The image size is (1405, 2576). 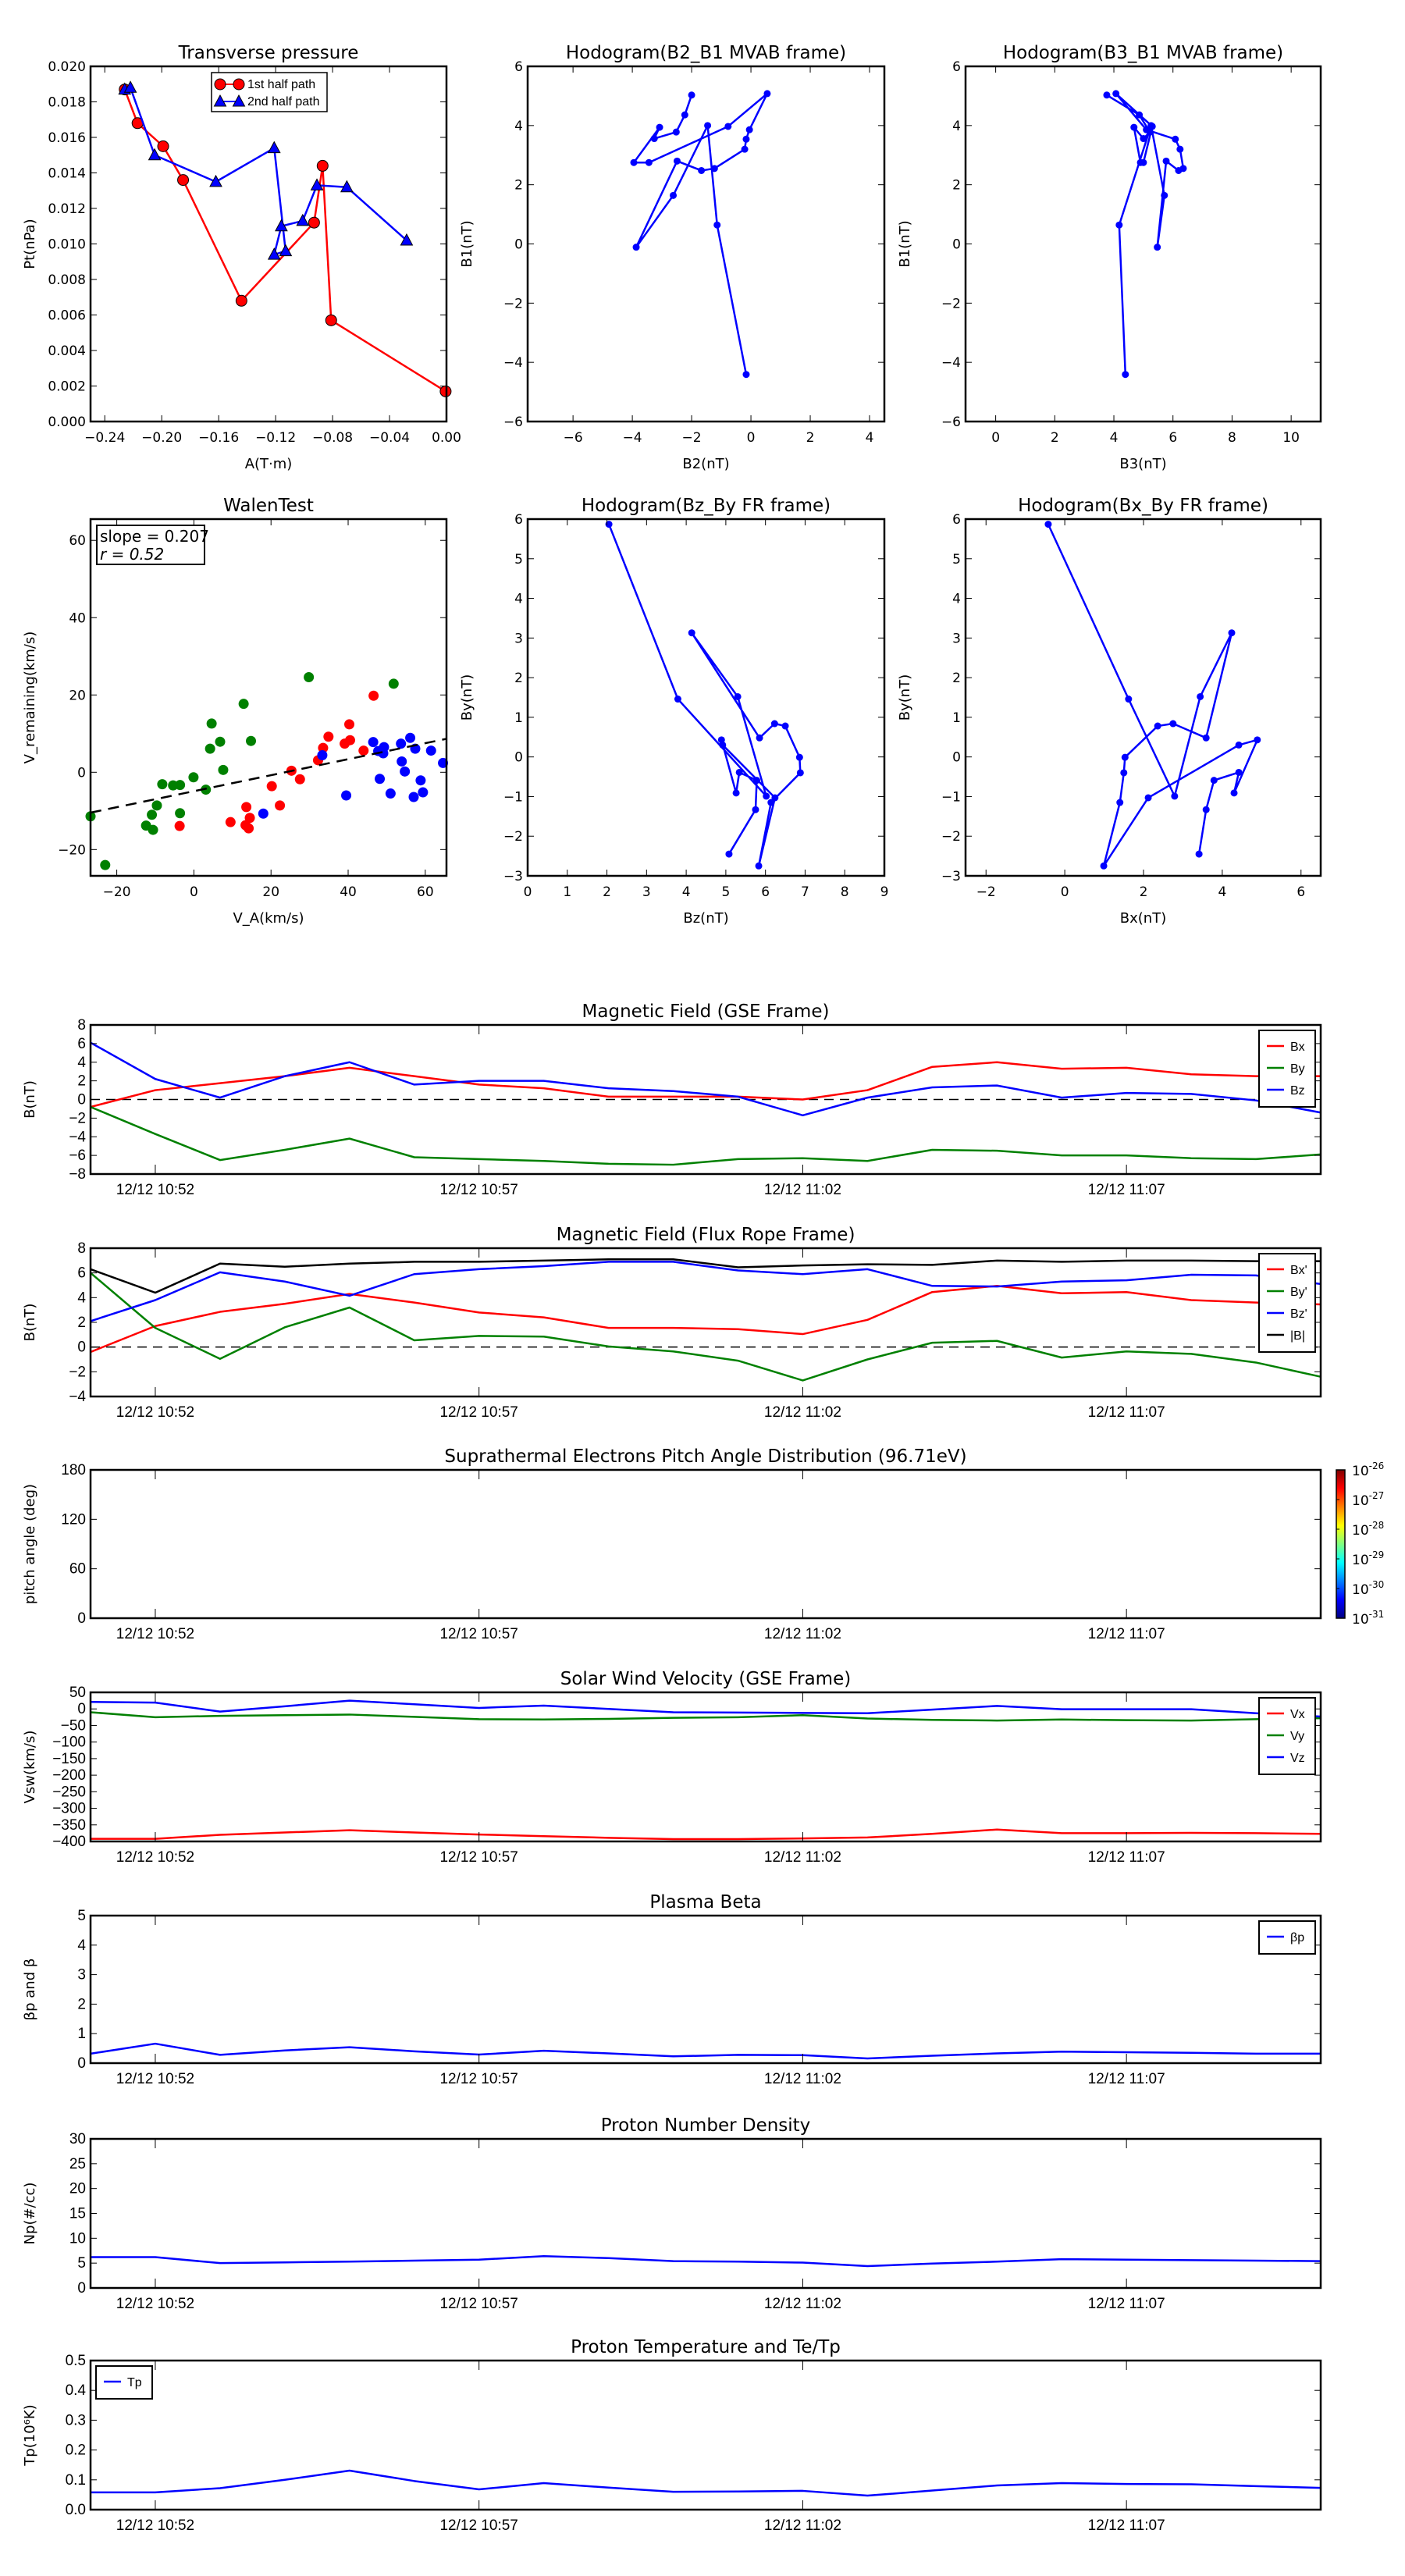 I want to click on series-line-b, so click(x=706, y=1276).